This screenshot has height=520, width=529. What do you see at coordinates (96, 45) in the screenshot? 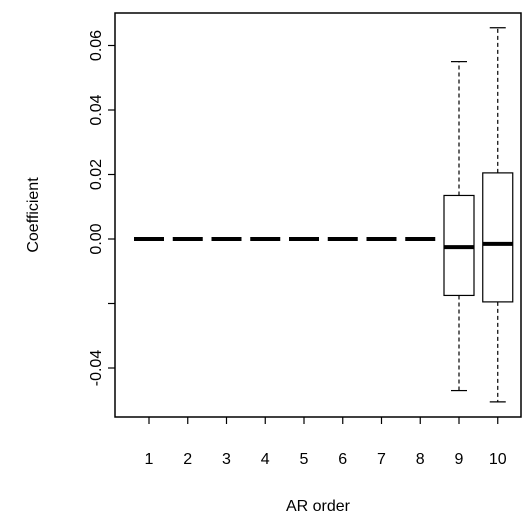
I see `y-tick-label: 0.06` at bounding box center [96, 45].